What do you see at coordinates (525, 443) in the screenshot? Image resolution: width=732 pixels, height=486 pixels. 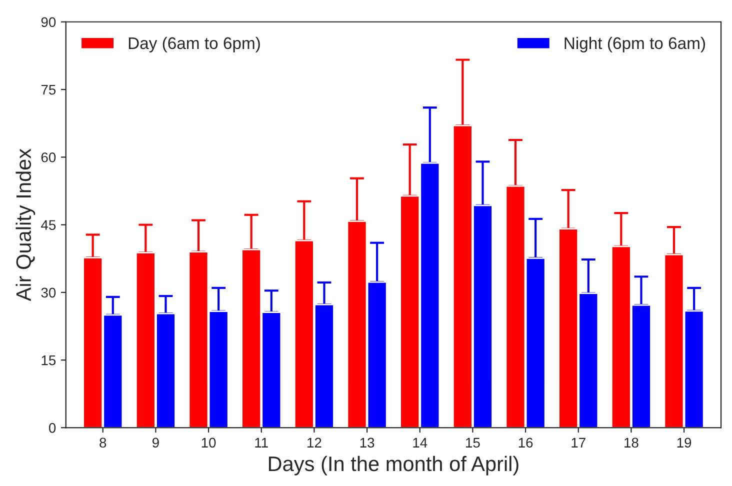 I see `x-tick-label: 16` at bounding box center [525, 443].